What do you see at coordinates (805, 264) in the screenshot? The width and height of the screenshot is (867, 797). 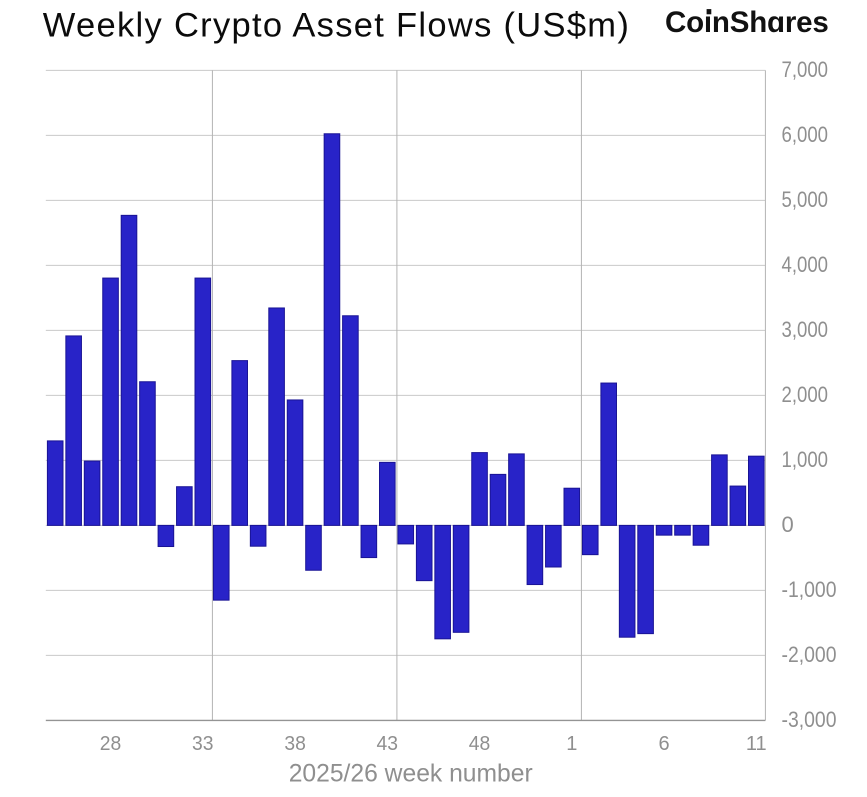 I see `svg-text: 4,000` at bounding box center [805, 264].